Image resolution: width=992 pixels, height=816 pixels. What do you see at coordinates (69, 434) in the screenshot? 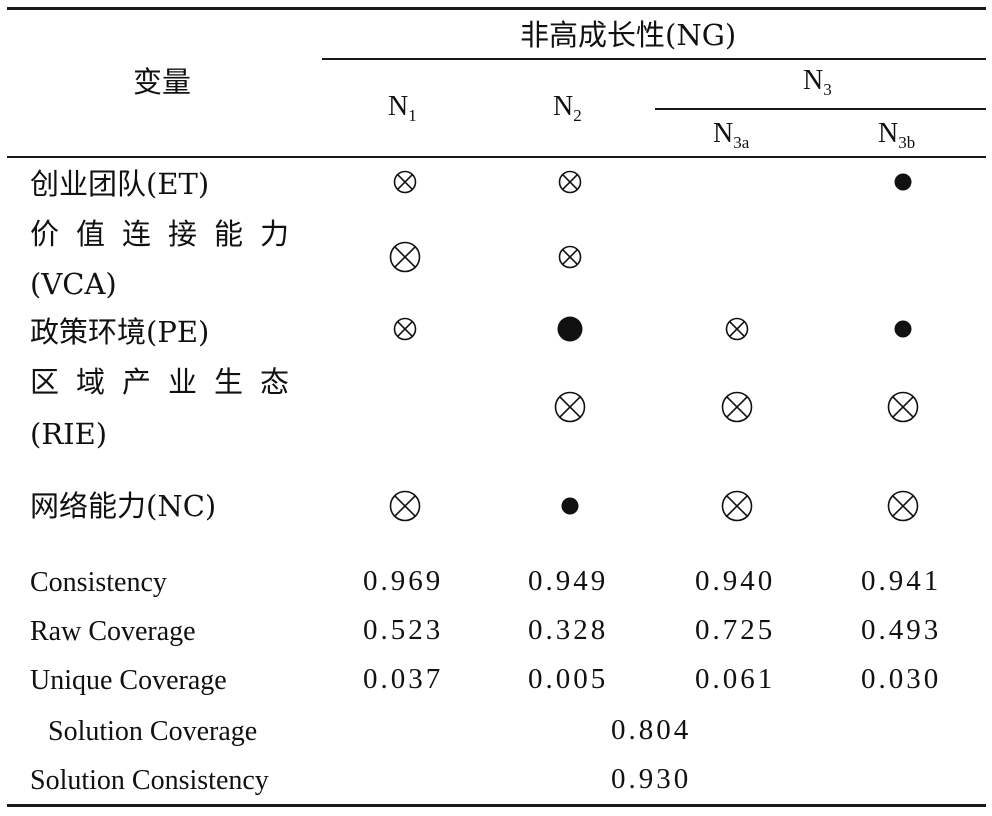
I see `row-label-rie-line2: (RIE)` at bounding box center [69, 434].